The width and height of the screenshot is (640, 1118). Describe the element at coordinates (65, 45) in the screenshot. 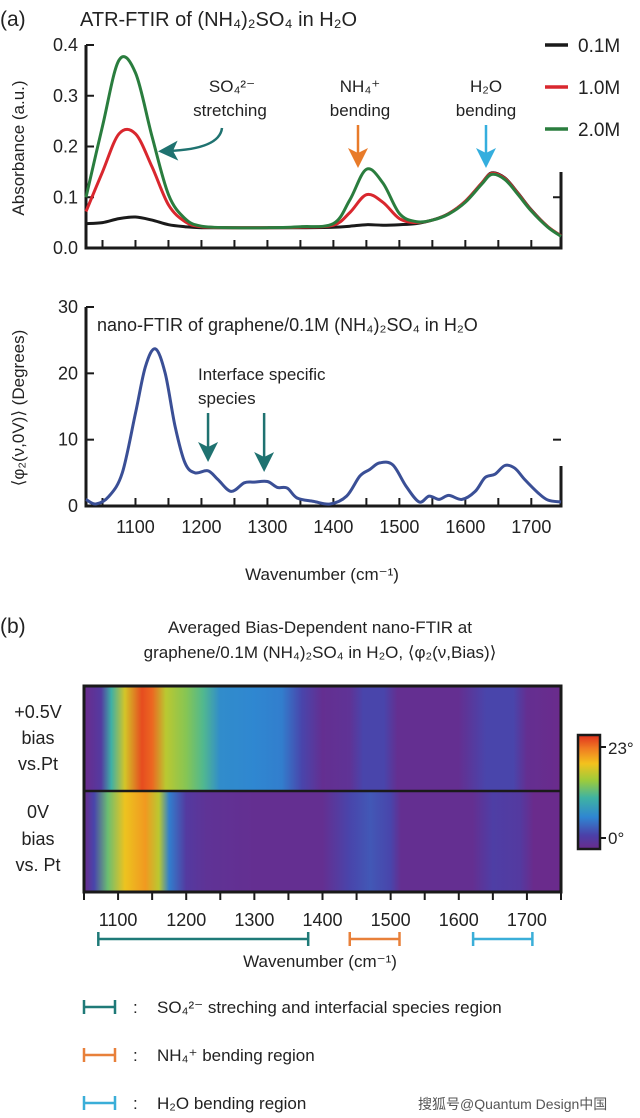

I see `y-tick-label: 0.4` at that location.